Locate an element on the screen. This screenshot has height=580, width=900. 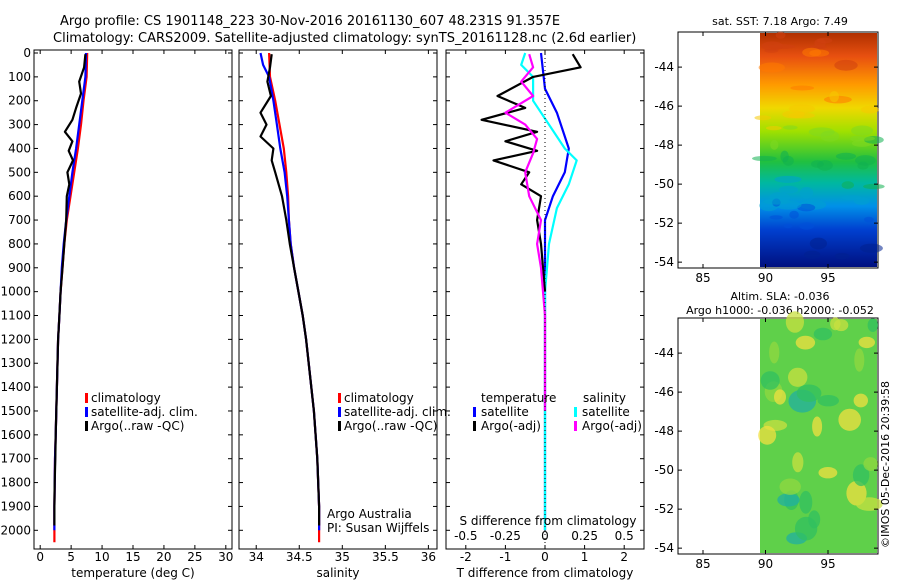
y-tick-label: 1900 is located at coordinates (15, 506).